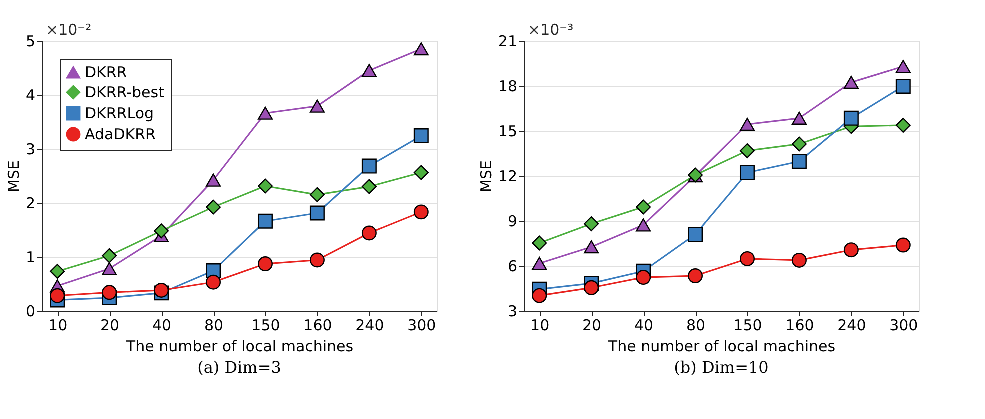  Describe the element at coordinates (508, 87) in the screenshot. I see `y-tick-label: 18` at that location.